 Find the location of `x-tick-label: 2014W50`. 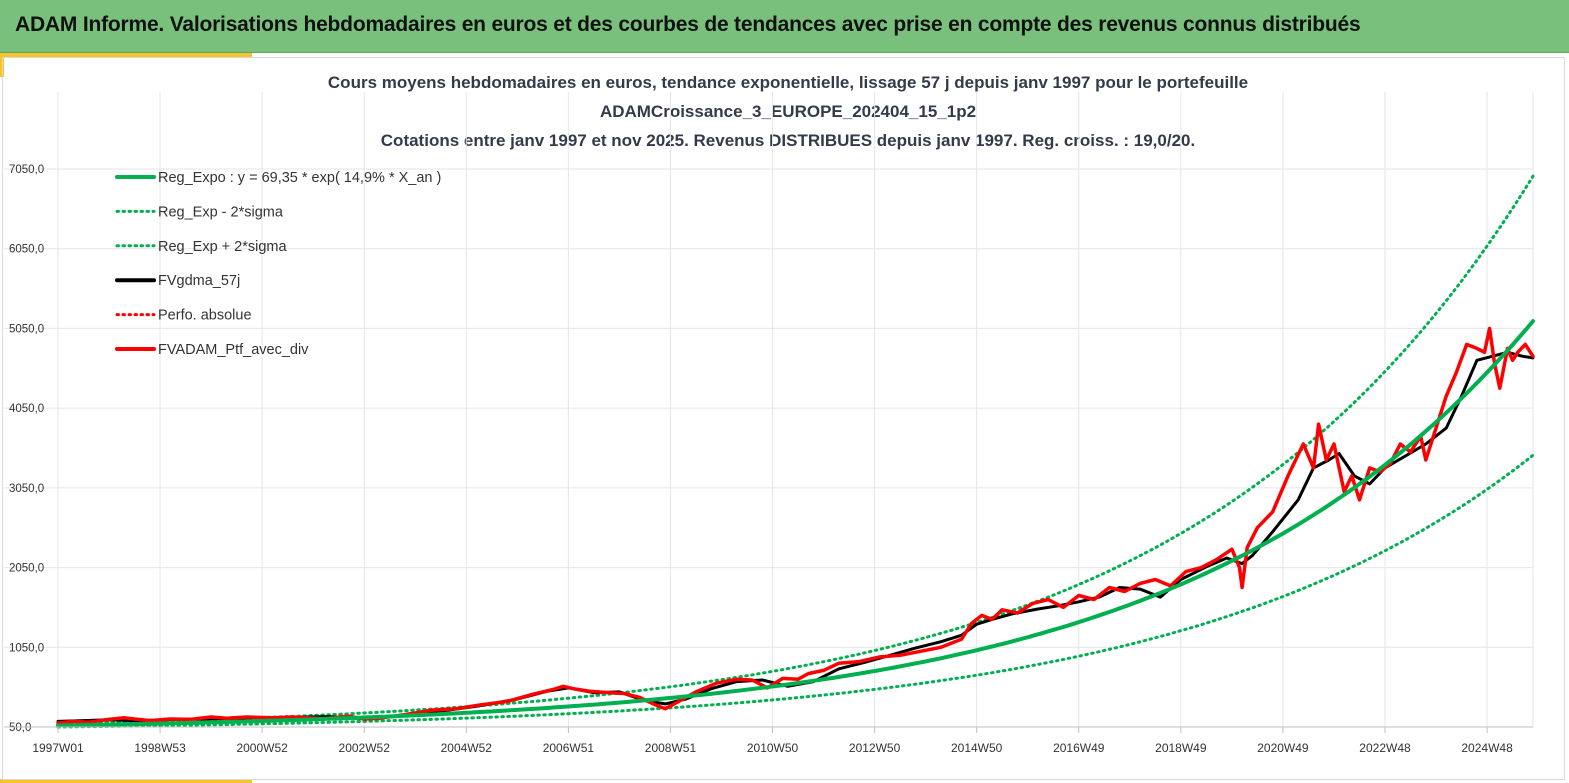

x-tick-label: 2014W50 is located at coordinates (977, 748).